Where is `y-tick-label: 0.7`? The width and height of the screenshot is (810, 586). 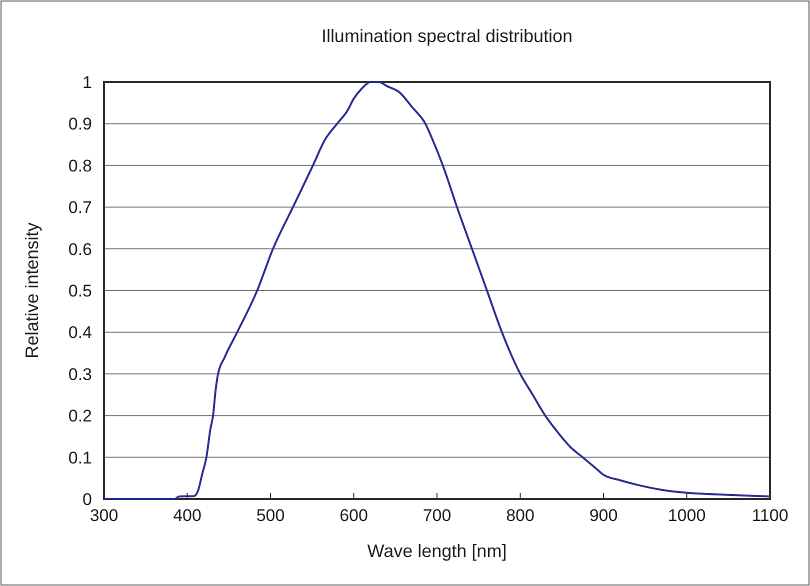
y-tick-label: 0.7 is located at coordinates (80, 208).